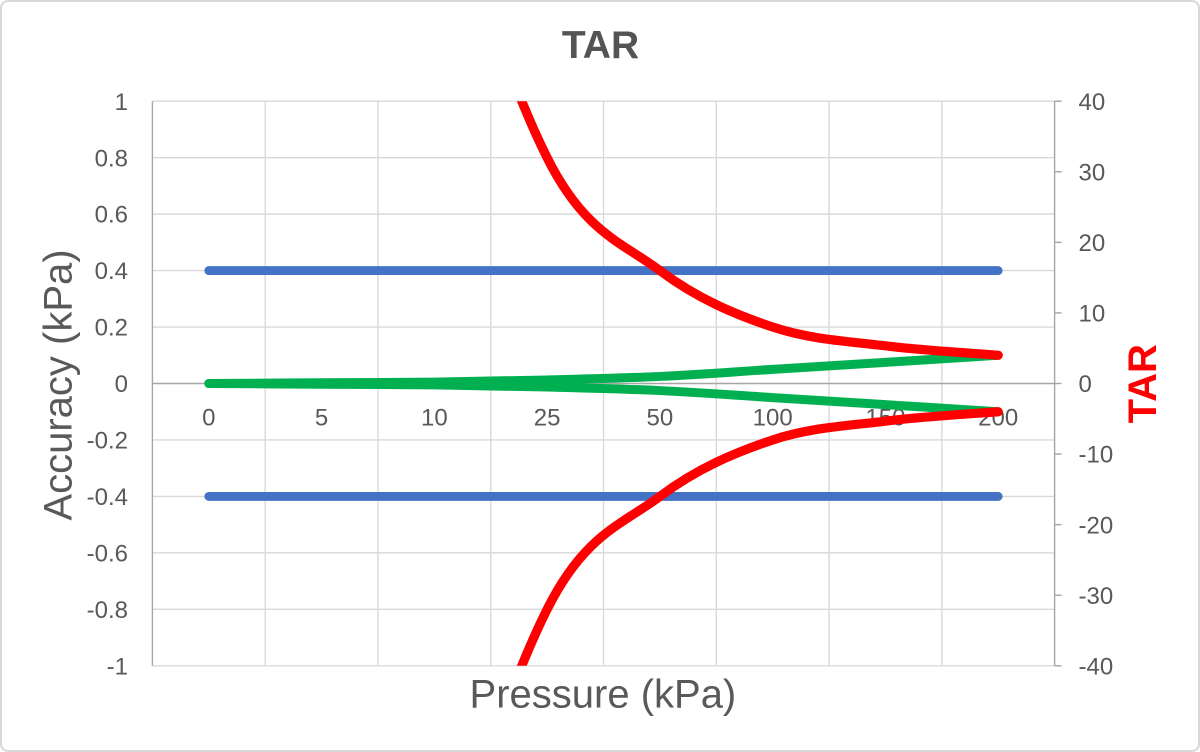 This screenshot has height=752, width=1200. Describe the element at coordinates (111, 271) in the screenshot. I see `svg-text: 0.4` at that location.